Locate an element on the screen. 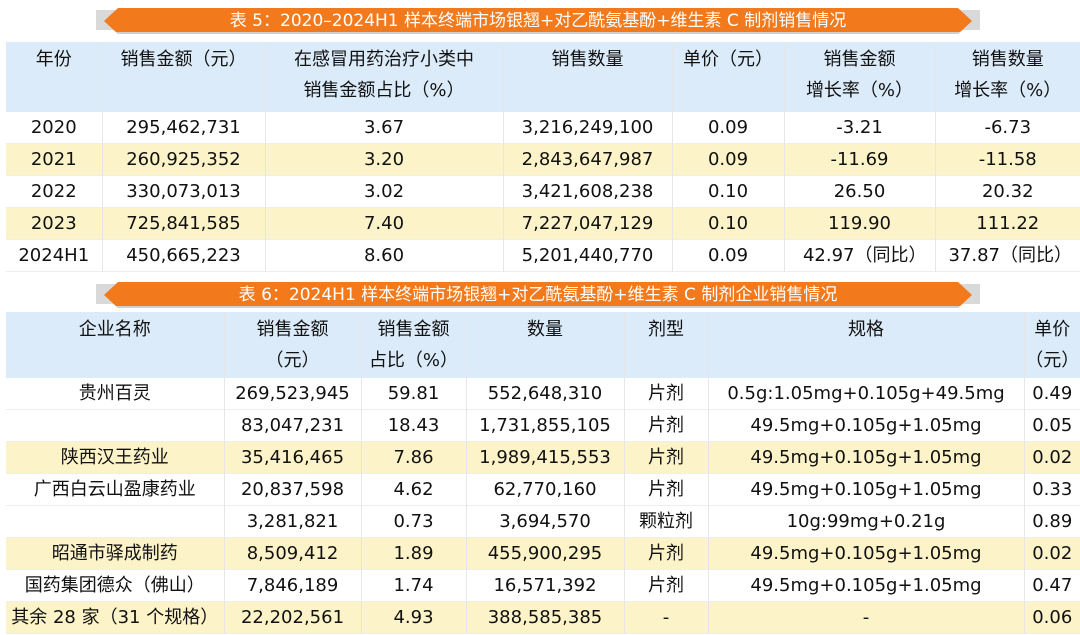 This screenshot has width=1080, height=635. table-cell: 7,227,047,129 is located at coordinates (588, 223).